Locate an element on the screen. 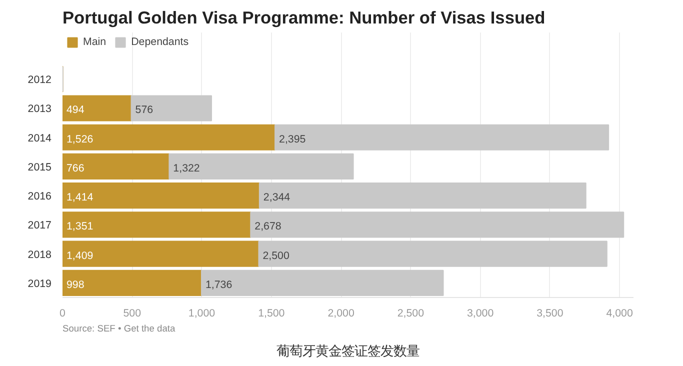 Image resolution: width=683 pixels, height=366 pixels. data-label: 2,344 is located at coordinates (276, 198).